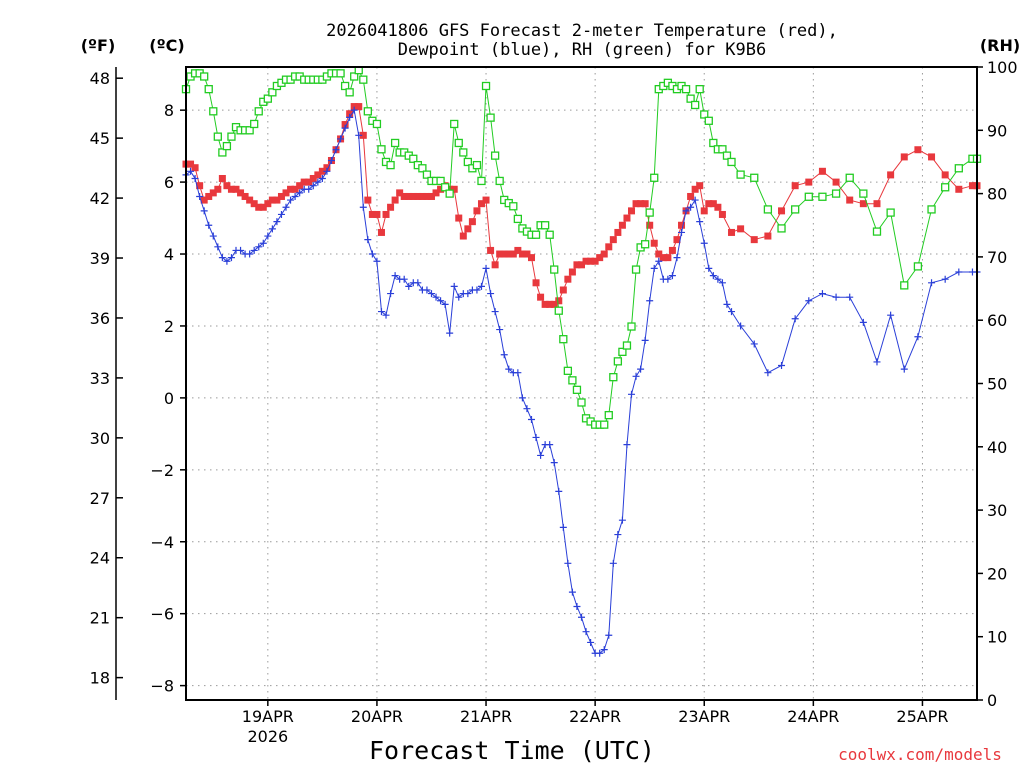 The width and height of the screenshot is (1024, 768). I want to click on rh-tick-label: 20, so click(997, 573).